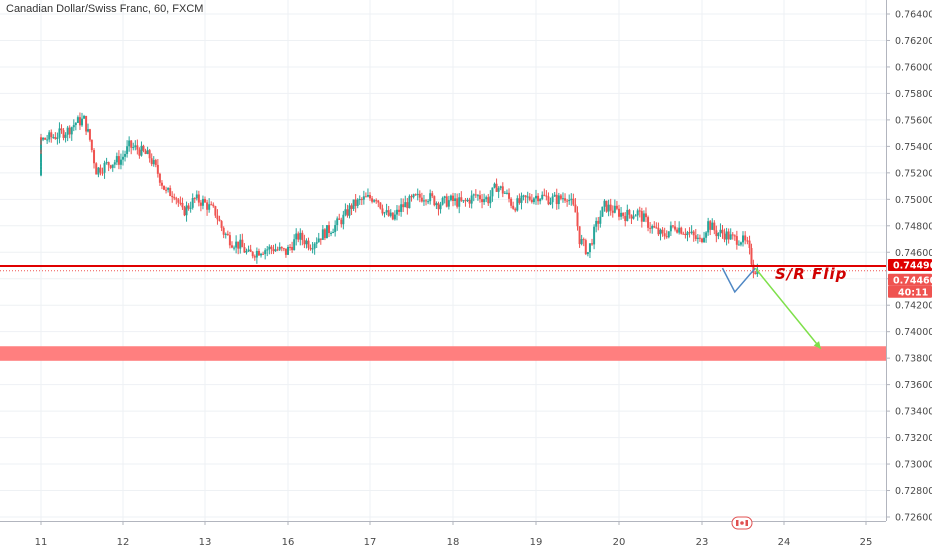 The image size is (932, 555). I want to click on flag-band-right, so click(746, 523).